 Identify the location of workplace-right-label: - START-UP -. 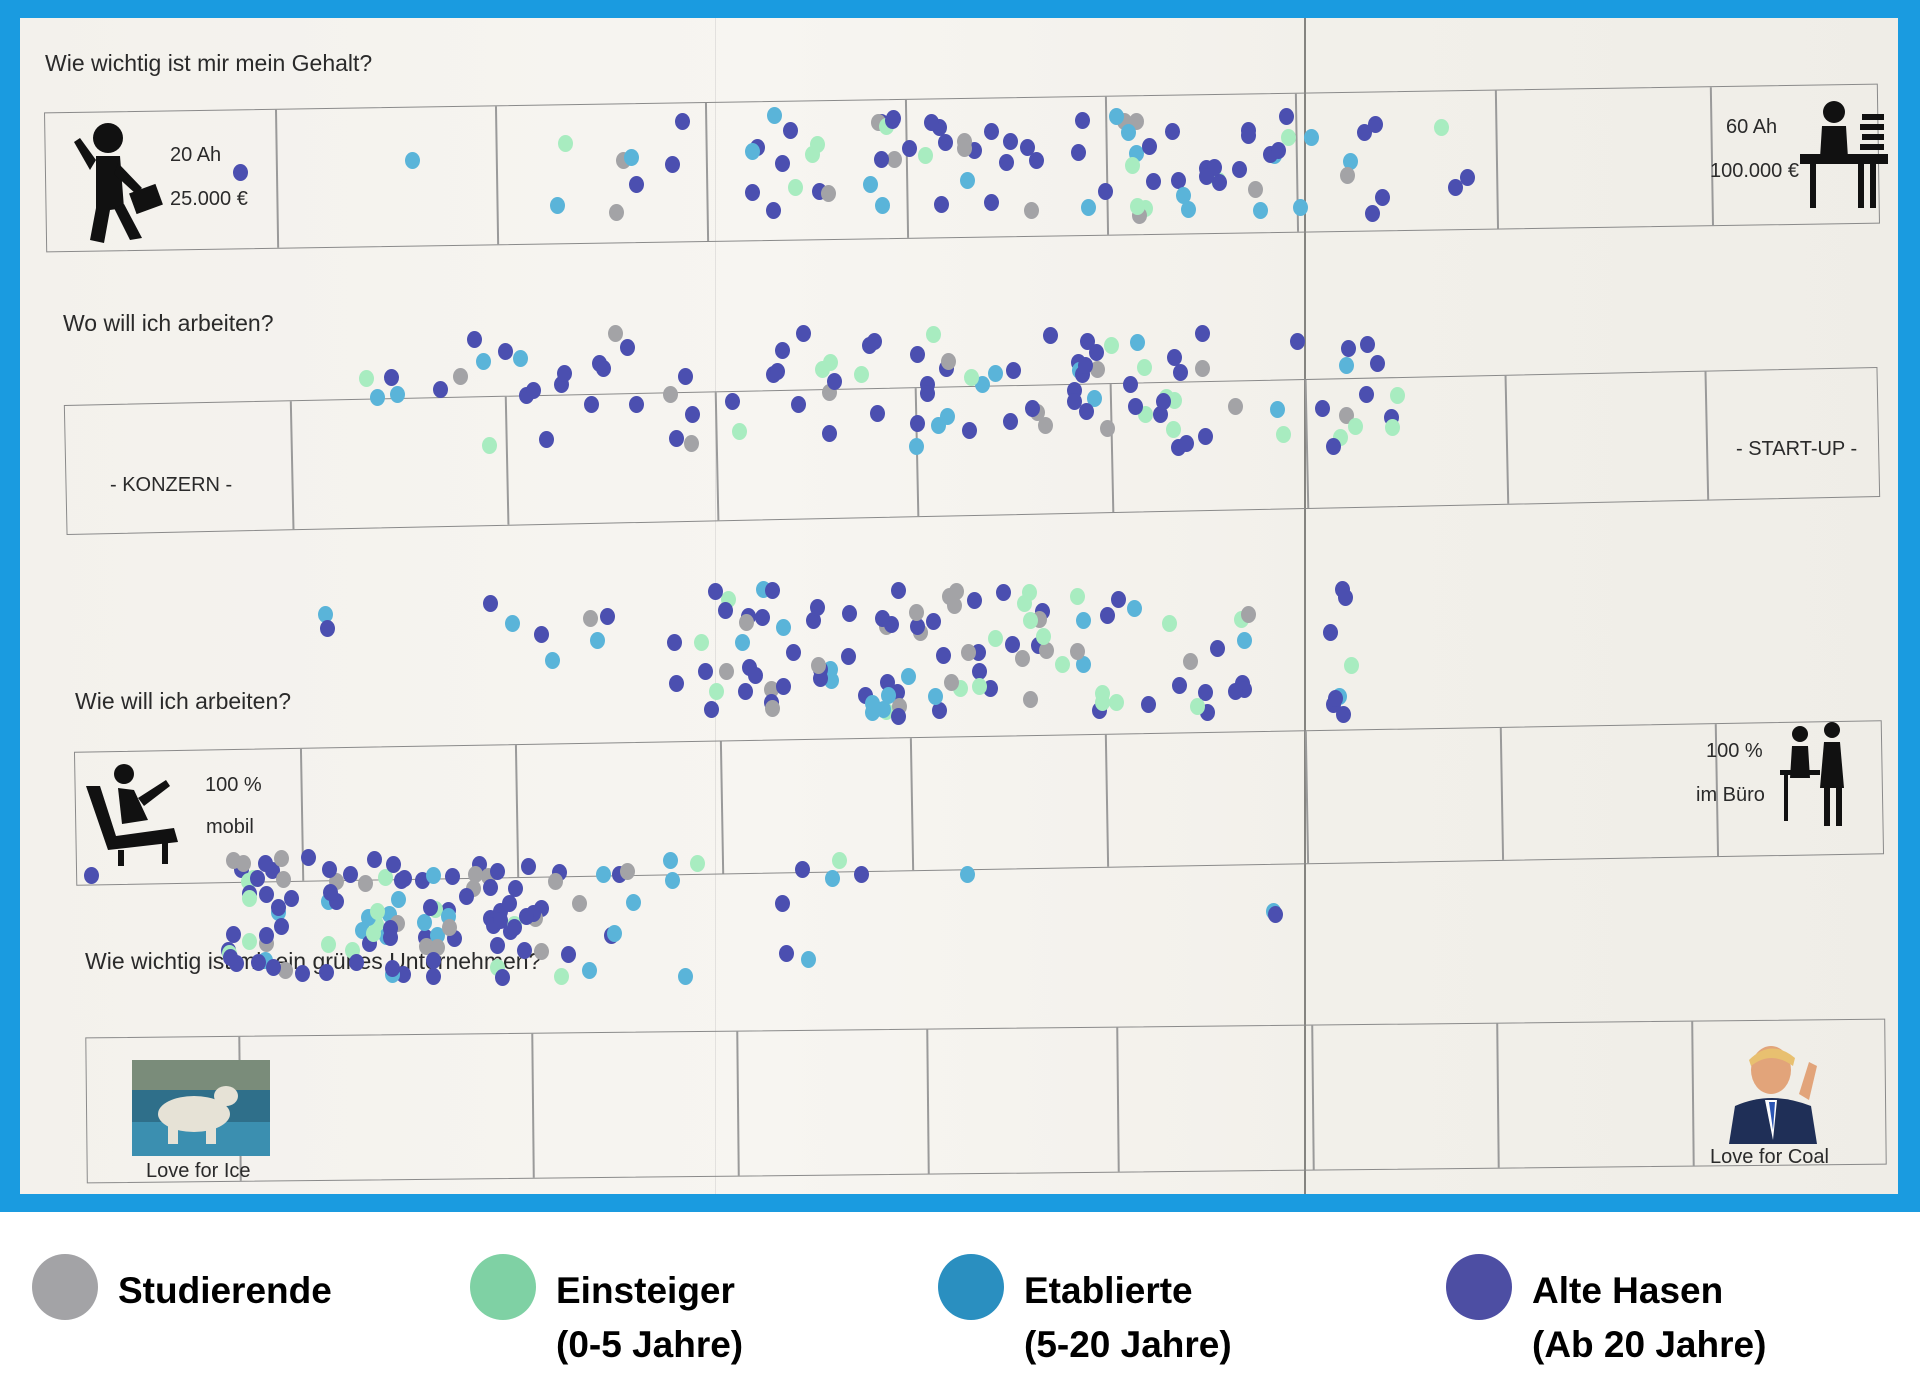
(1797, 449).